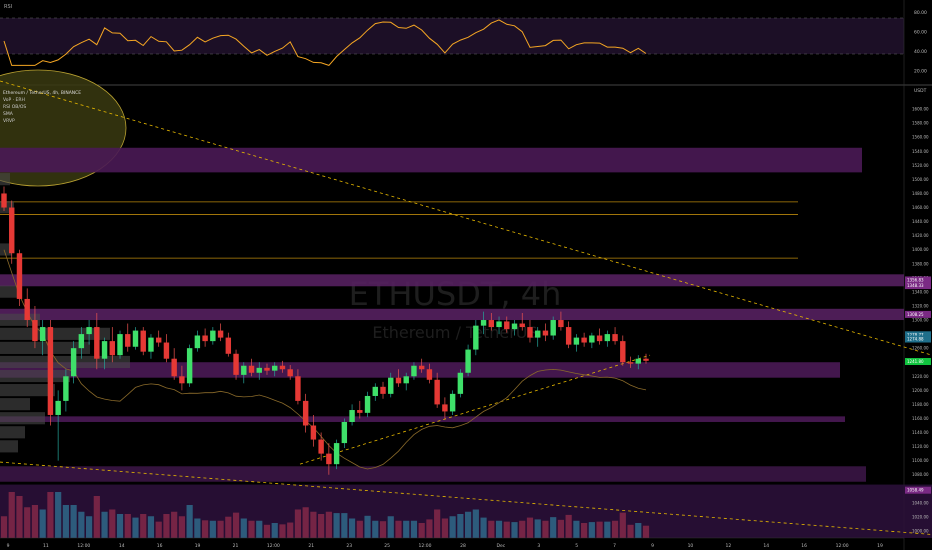 The width and height of the screenshot is (932, 550). What do you see at coordinates (915, 339) in the screenshot?
I see `price-tag-label: 1274.88` at bounding box center [915, 339].